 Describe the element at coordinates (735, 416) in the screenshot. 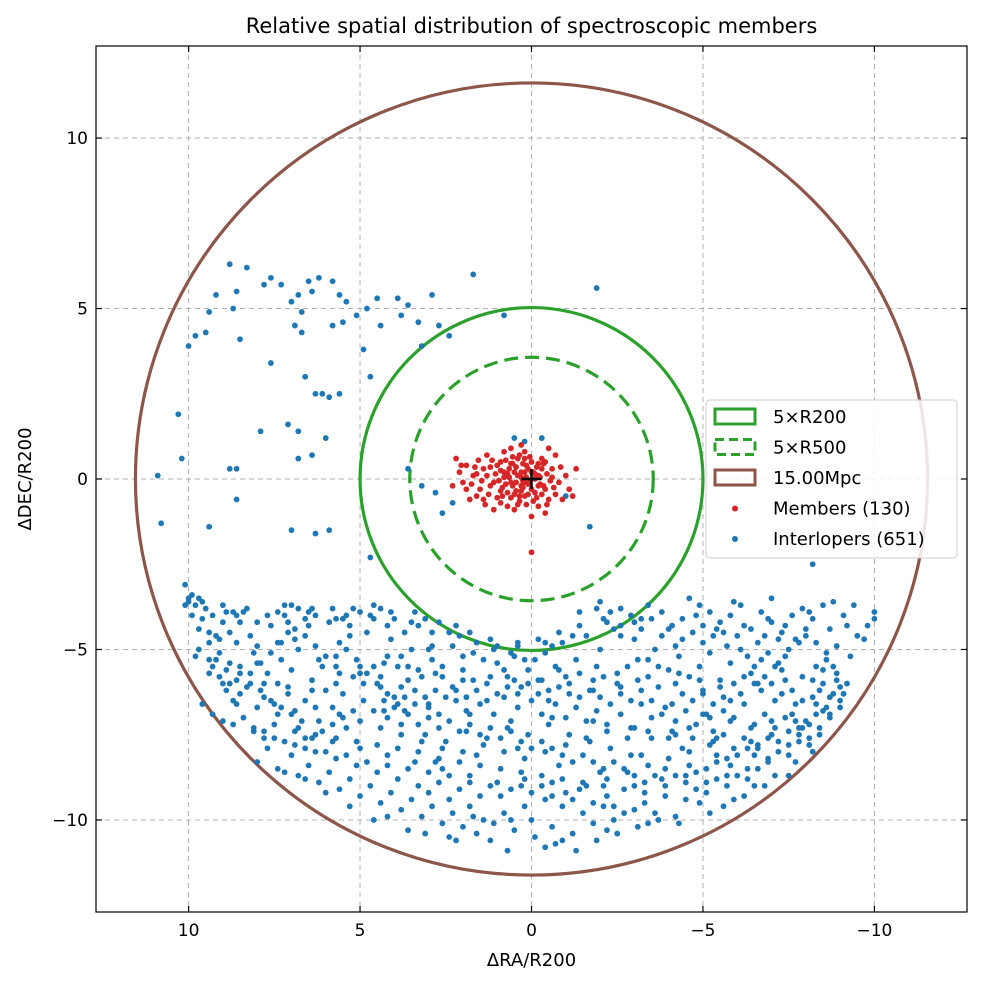

I see `legend-swatch-circle` at that location.